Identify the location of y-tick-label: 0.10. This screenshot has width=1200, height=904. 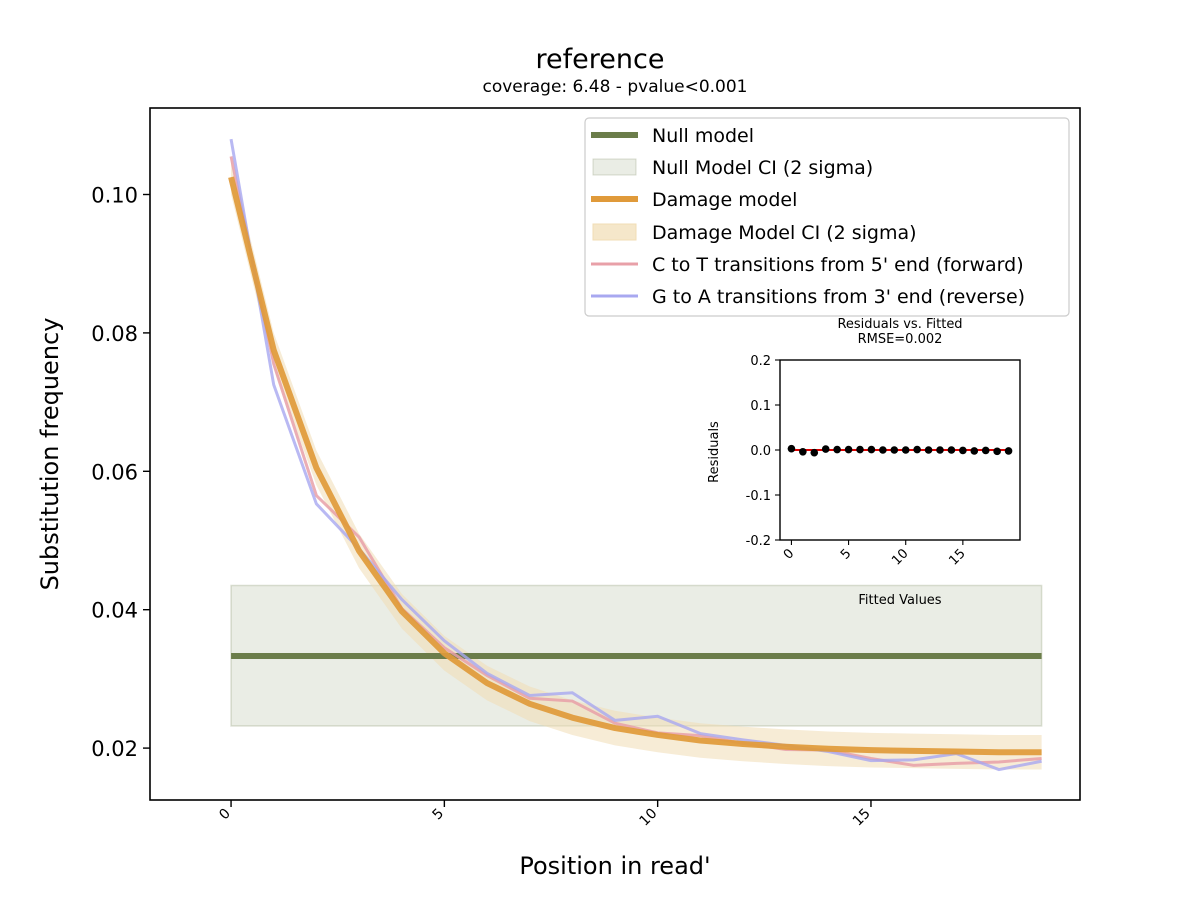
(114, 196).